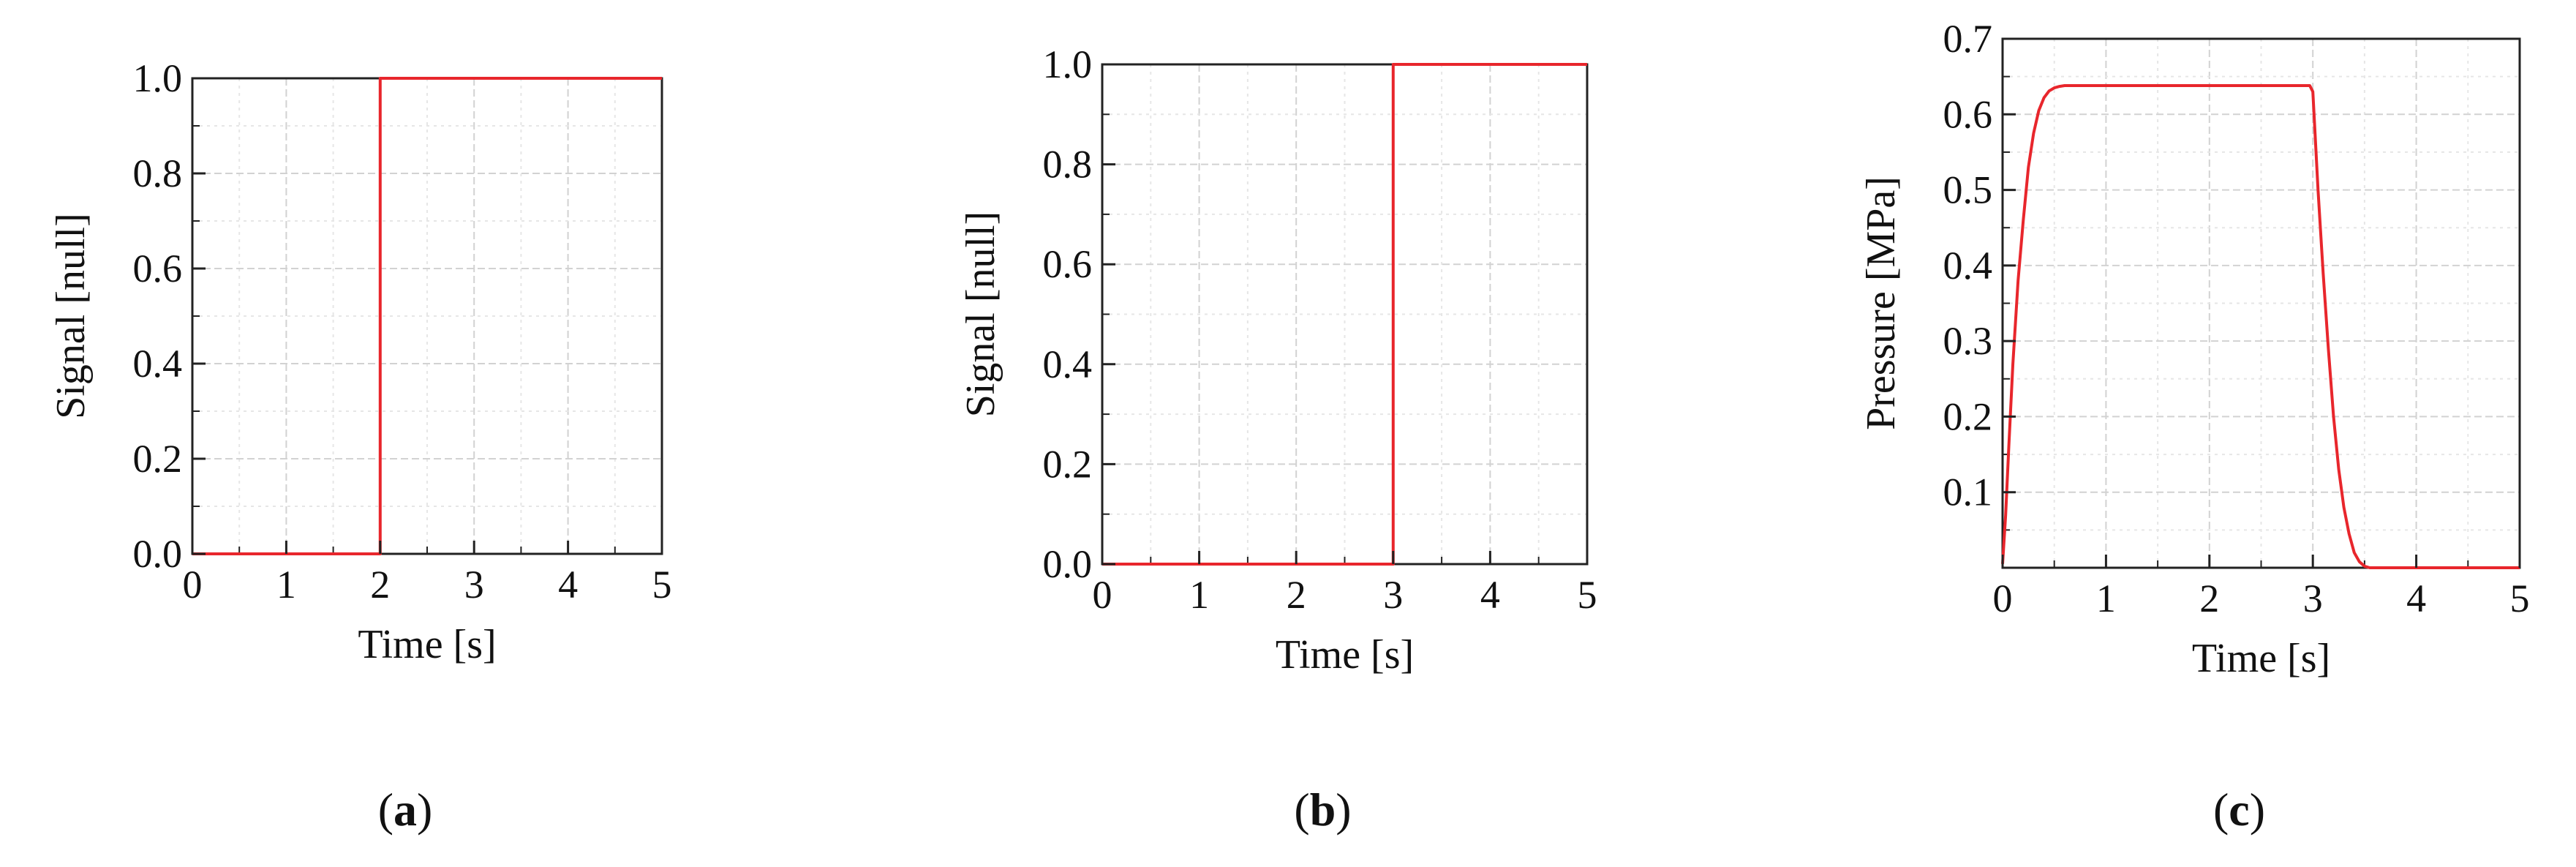  What do you see at coordinates (2520, 599) in the screenshot?
I see `c-x-tick-label-5: 5` at bounding box center [2520, 599].